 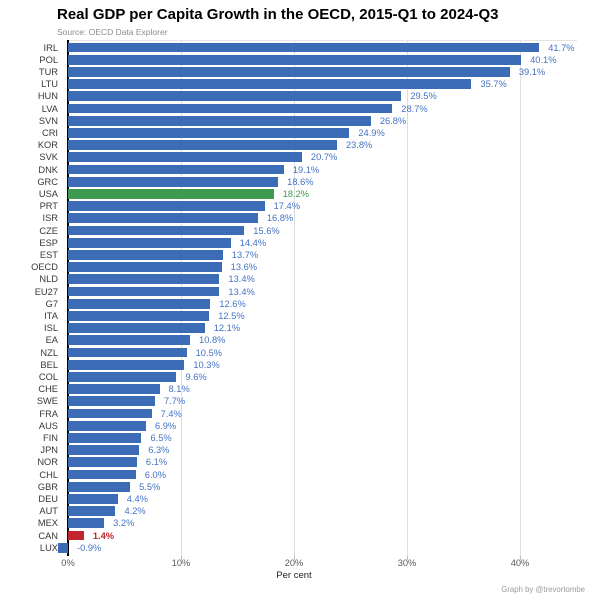 I want to click on country-label: ISL, so click(x=51, y=328).